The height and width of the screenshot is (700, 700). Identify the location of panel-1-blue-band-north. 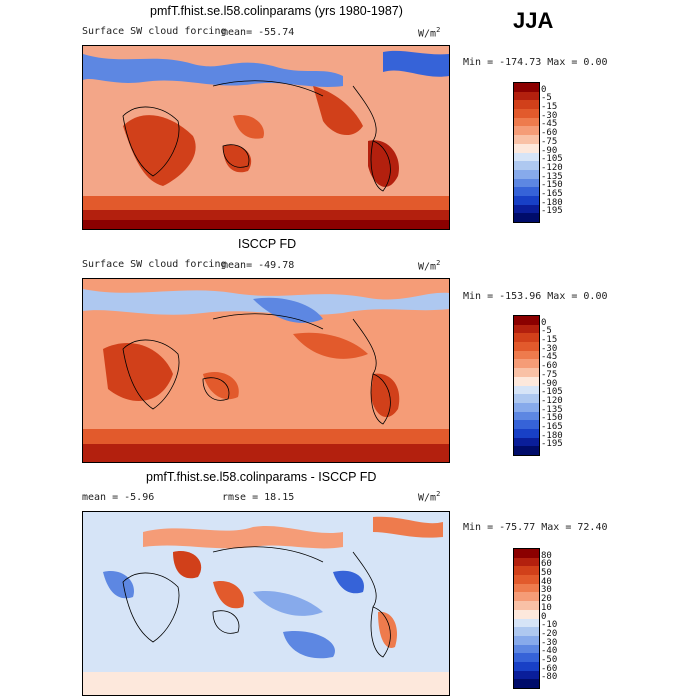
(213, 70).